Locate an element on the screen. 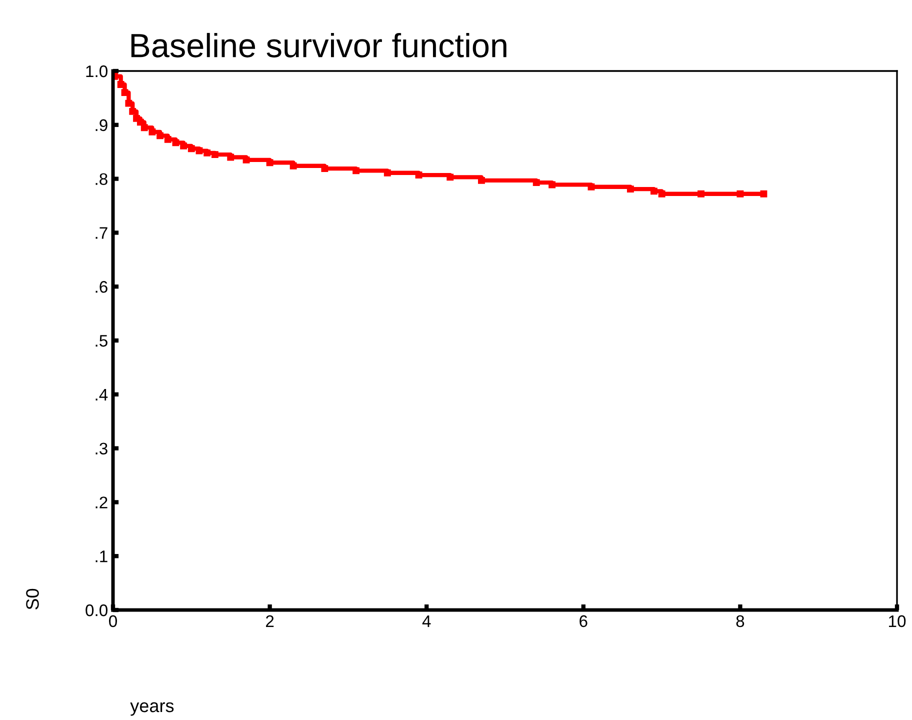  y-tick-label: .1 is located at coordinates (102, 556).